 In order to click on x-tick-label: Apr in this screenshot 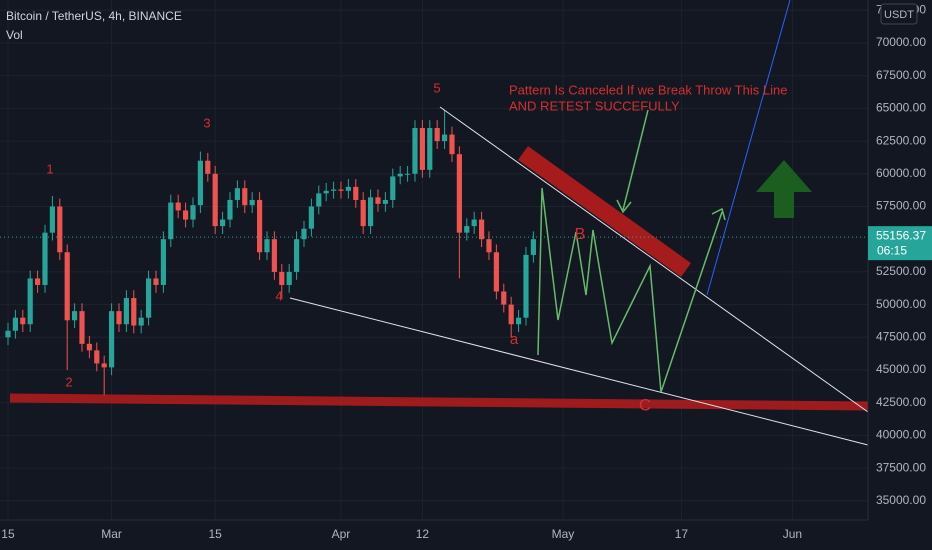, I will do `click(341, 534)`.